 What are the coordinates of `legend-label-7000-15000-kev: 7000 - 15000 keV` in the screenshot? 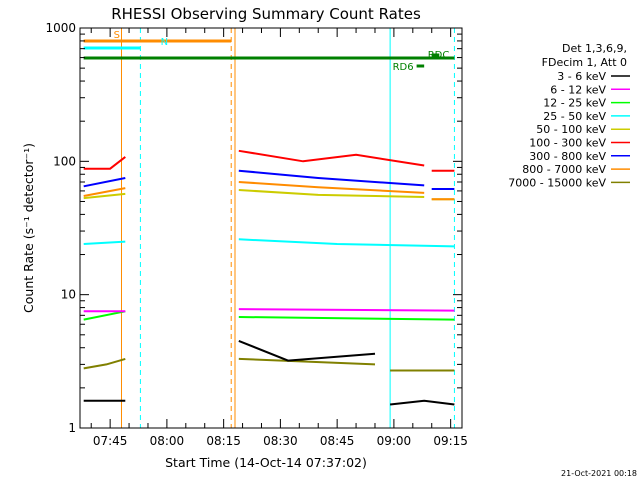 It's located at (557, 182).